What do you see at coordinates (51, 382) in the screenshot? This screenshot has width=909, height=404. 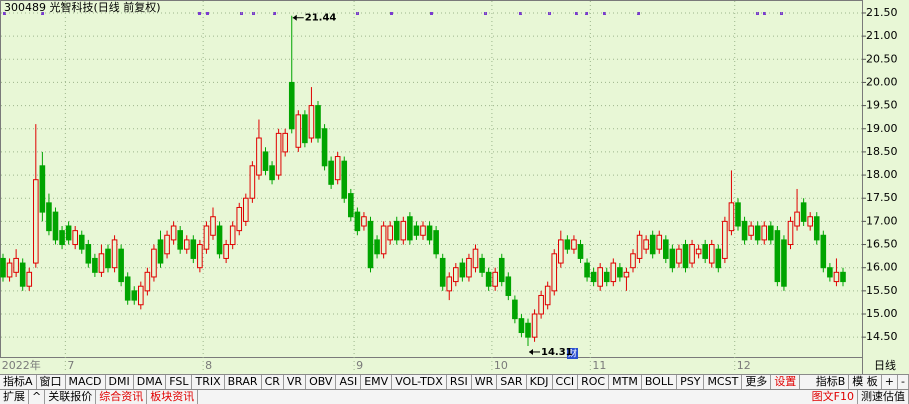 I see `toolbar-button: 窗口` at bounding box center [51, 382].